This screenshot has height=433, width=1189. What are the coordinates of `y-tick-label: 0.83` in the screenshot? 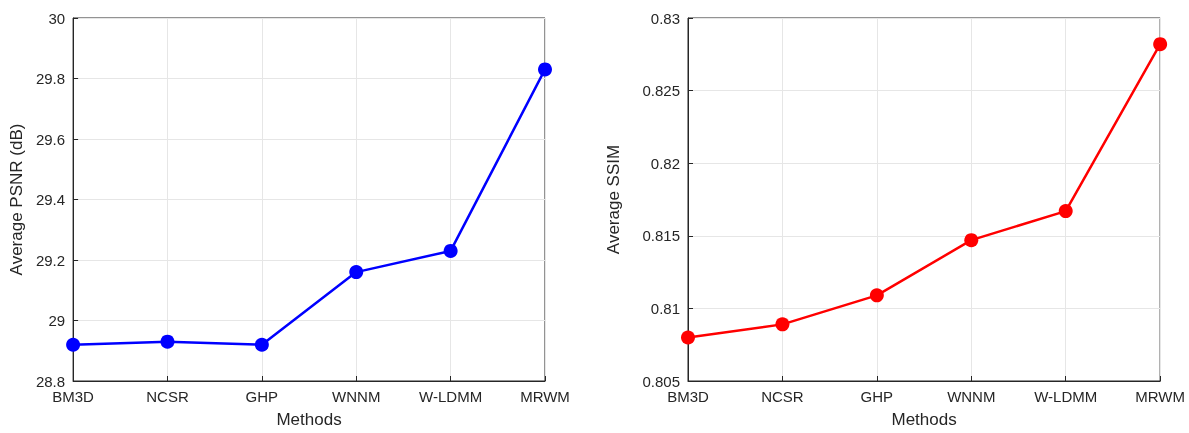 It's located at (665, 18).